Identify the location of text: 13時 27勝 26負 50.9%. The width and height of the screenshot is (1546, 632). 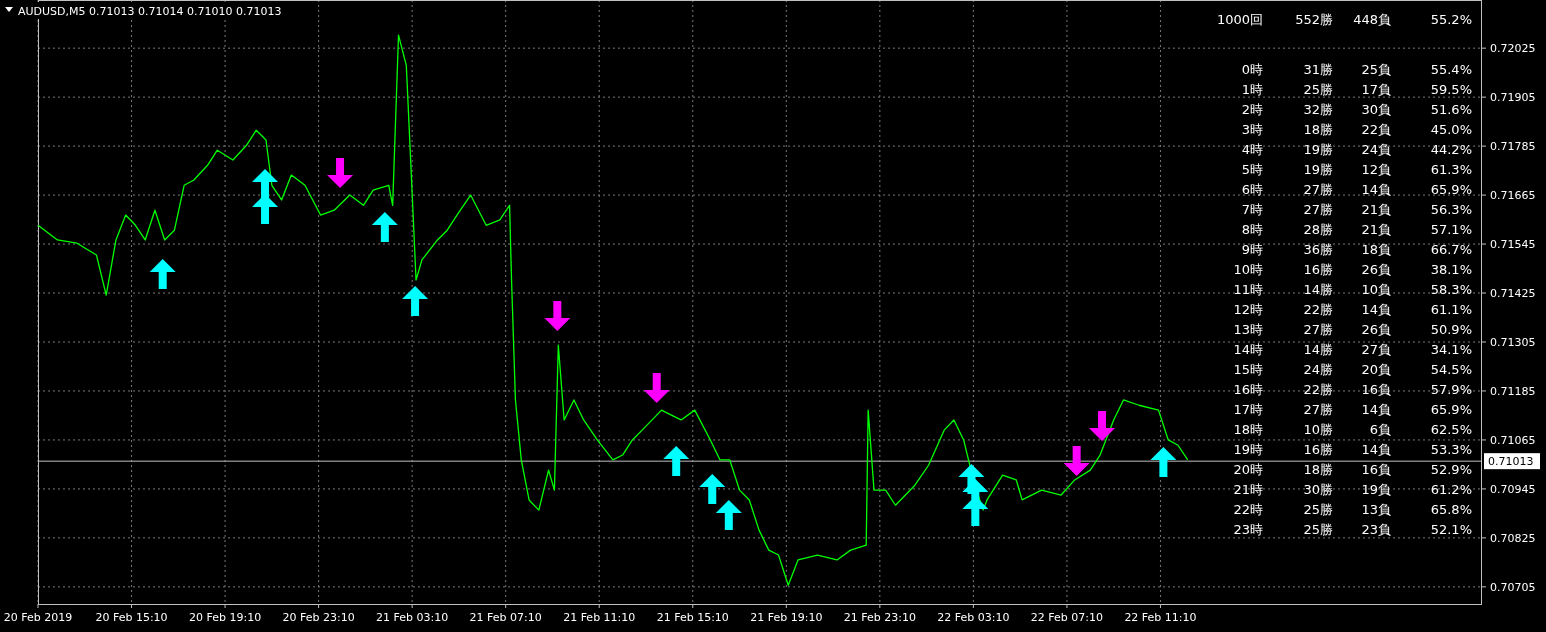
(1352, 329).